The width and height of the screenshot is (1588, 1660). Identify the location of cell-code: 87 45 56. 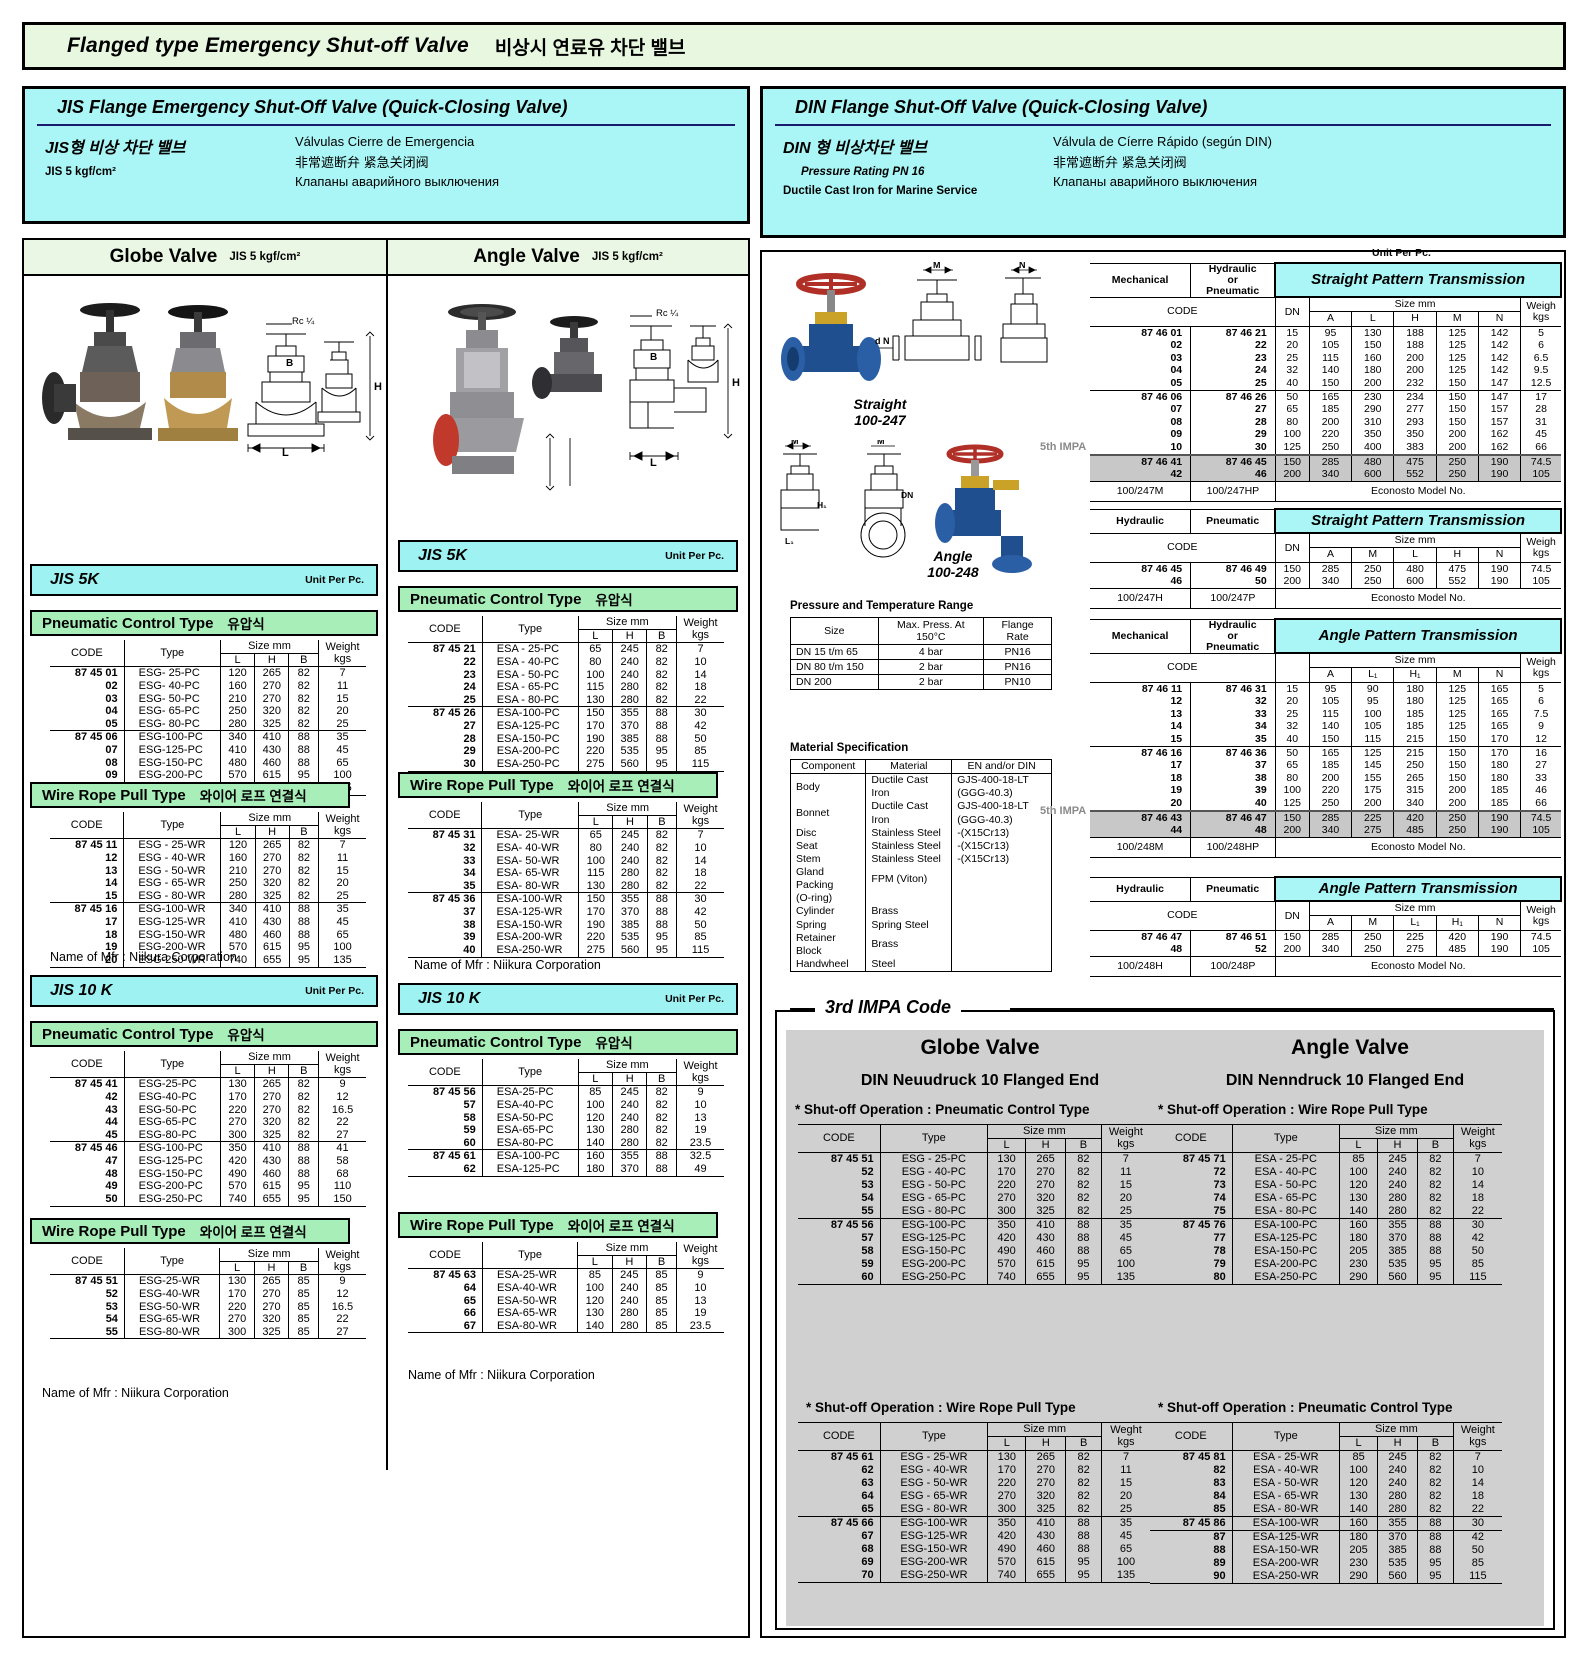
(445, 1092).